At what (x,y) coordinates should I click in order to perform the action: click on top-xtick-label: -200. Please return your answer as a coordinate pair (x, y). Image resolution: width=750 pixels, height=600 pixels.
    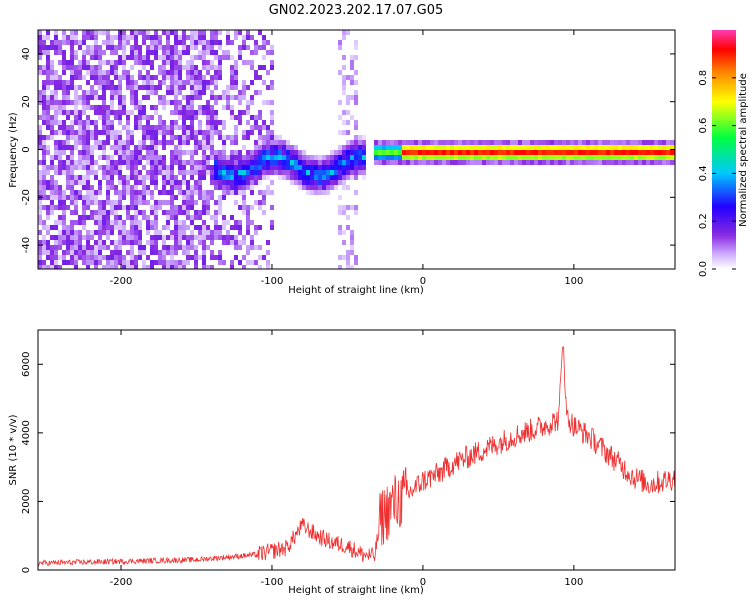
    Looking at the image, I should click on (121, 281).